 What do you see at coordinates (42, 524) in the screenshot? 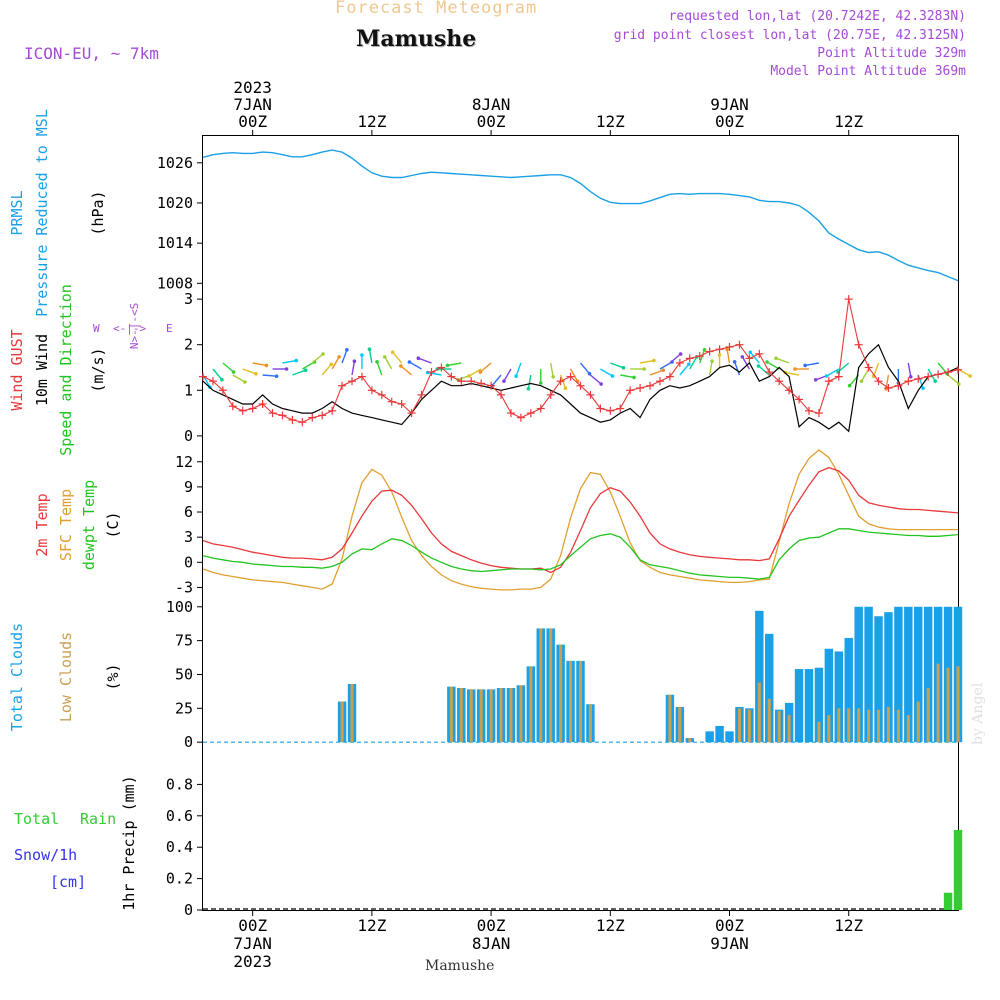
I see `label-2m-temp: 2m Temp` at bounding box center [42, 524].